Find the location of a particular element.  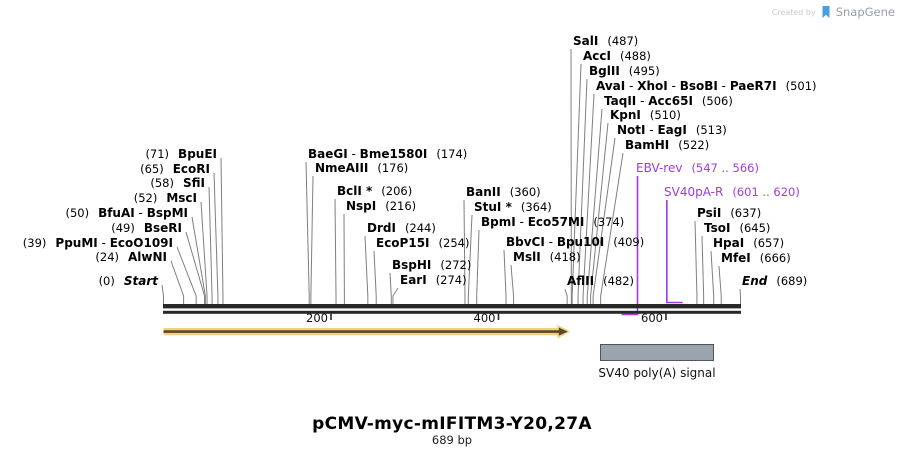

site-position: (645) is located at coordinates (755, 228).